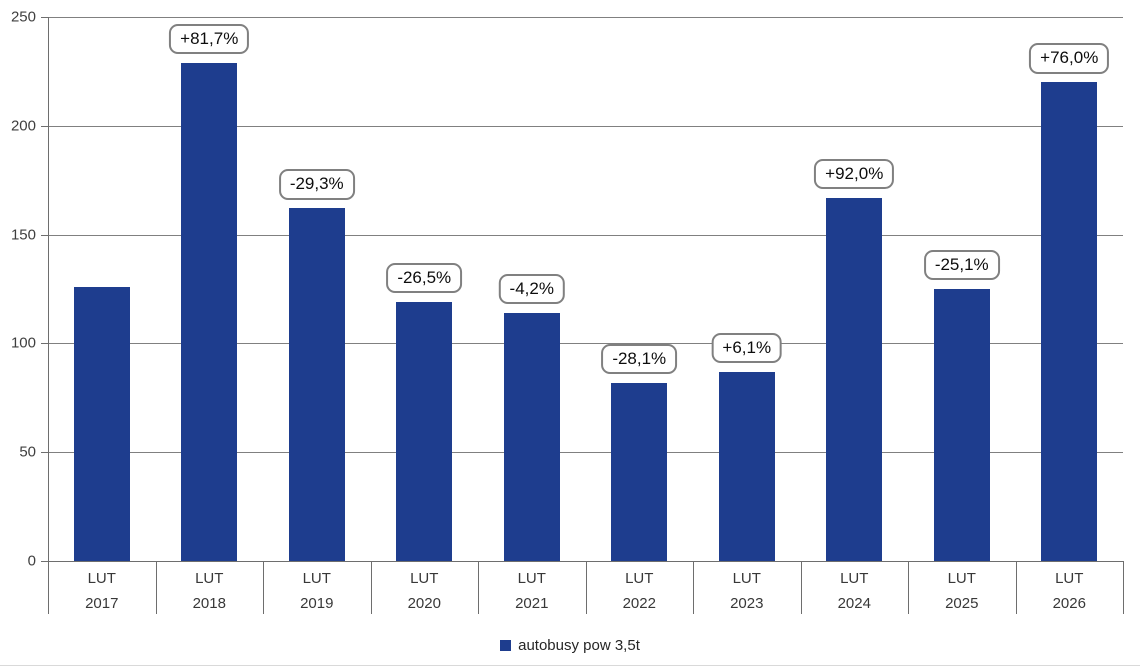 The image size is (1140, 670). Describe the element at coordinates (585, 344) in the screenshot. I see `gridline-y100` at that location.